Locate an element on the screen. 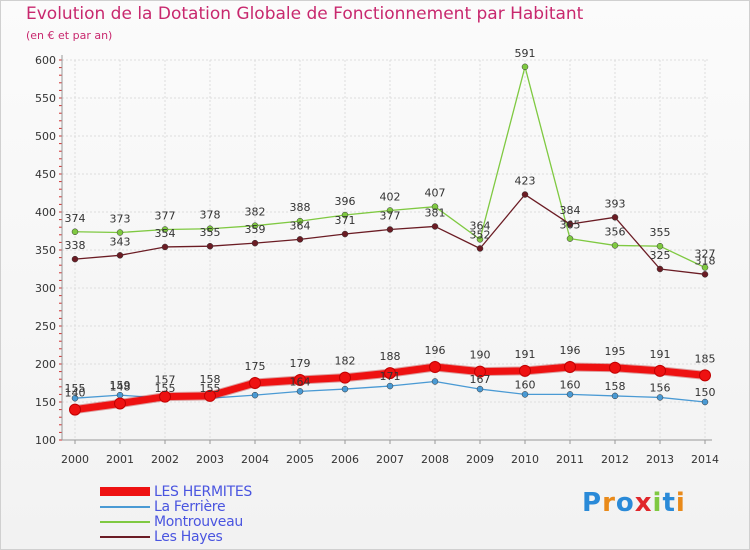 This screenshot has width=750, height=550. data-label: 156 is located at coordinates (660, 387).